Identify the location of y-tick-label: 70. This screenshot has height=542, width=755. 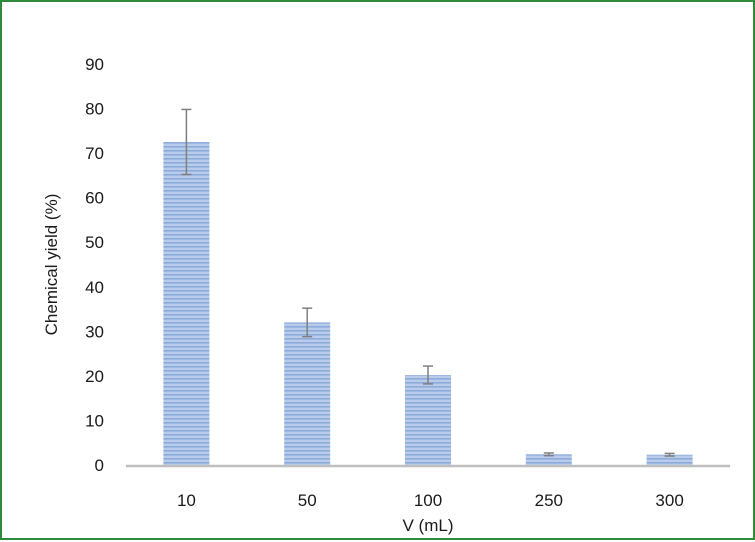
(94, 153).